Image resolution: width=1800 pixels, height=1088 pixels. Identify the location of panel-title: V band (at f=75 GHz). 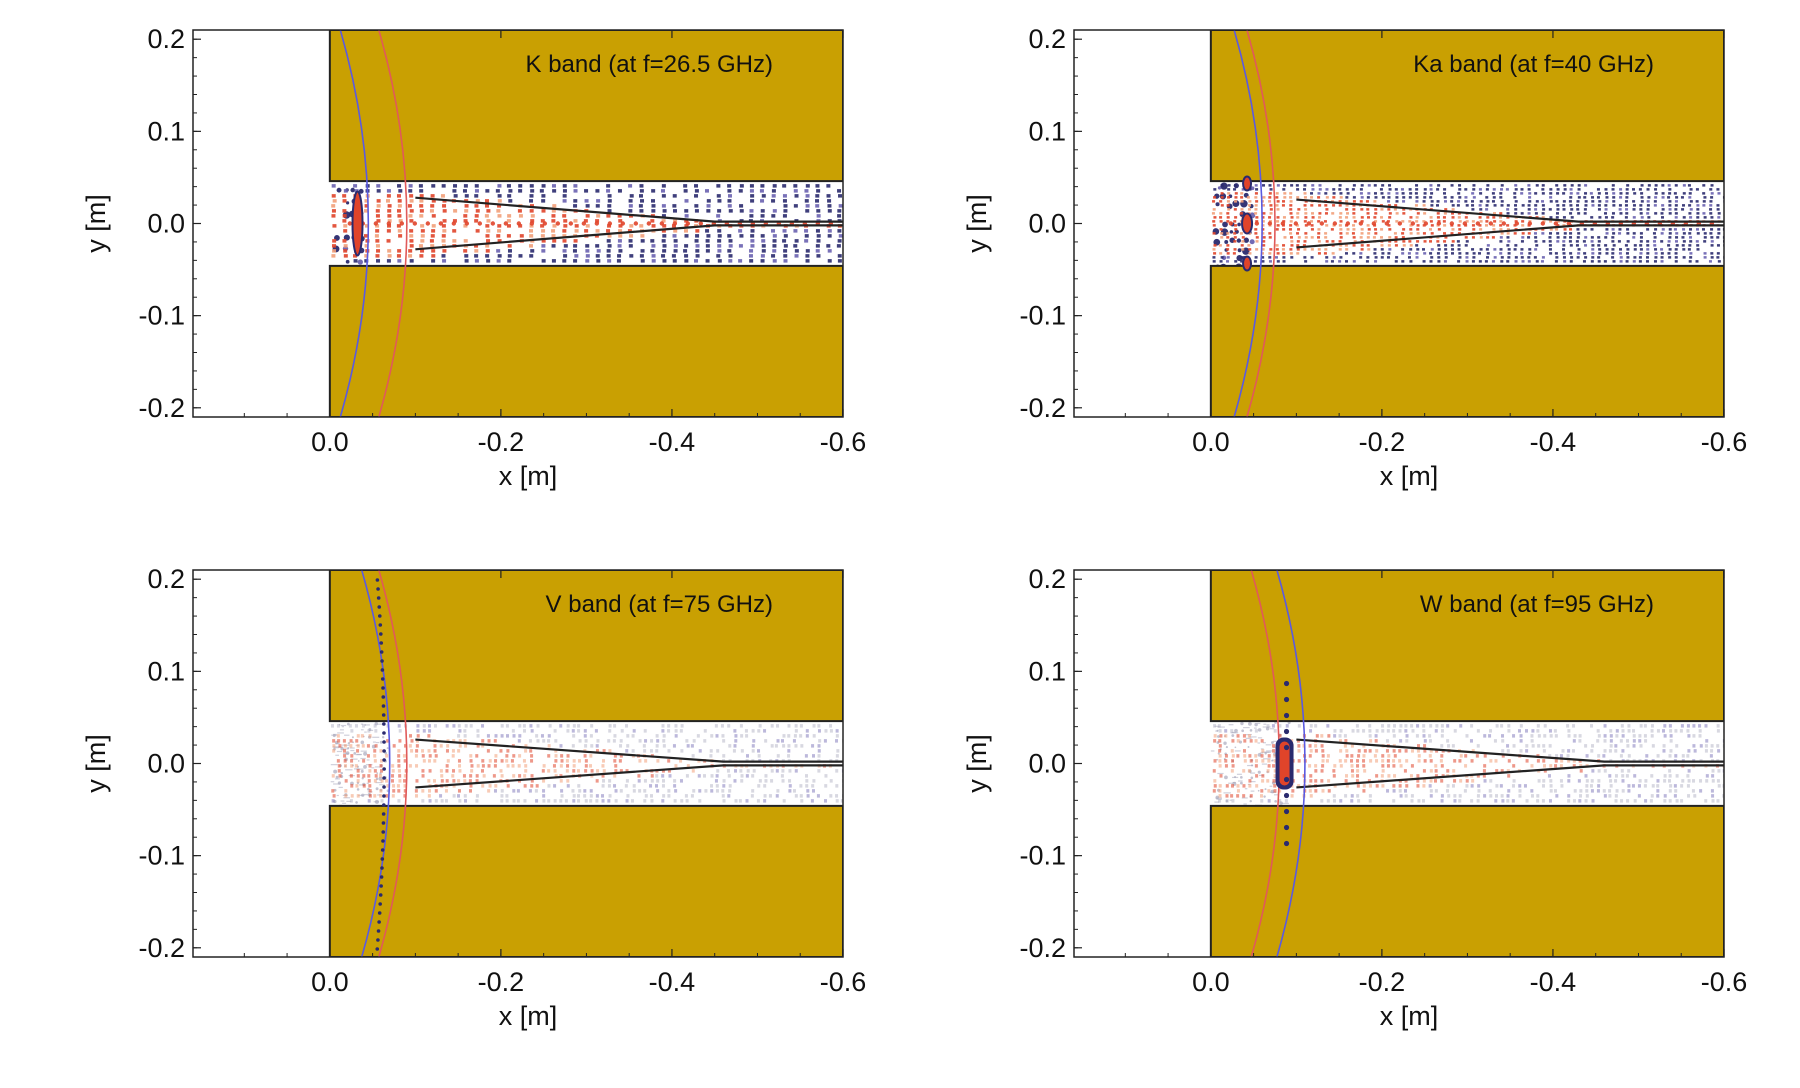
(659, 604).